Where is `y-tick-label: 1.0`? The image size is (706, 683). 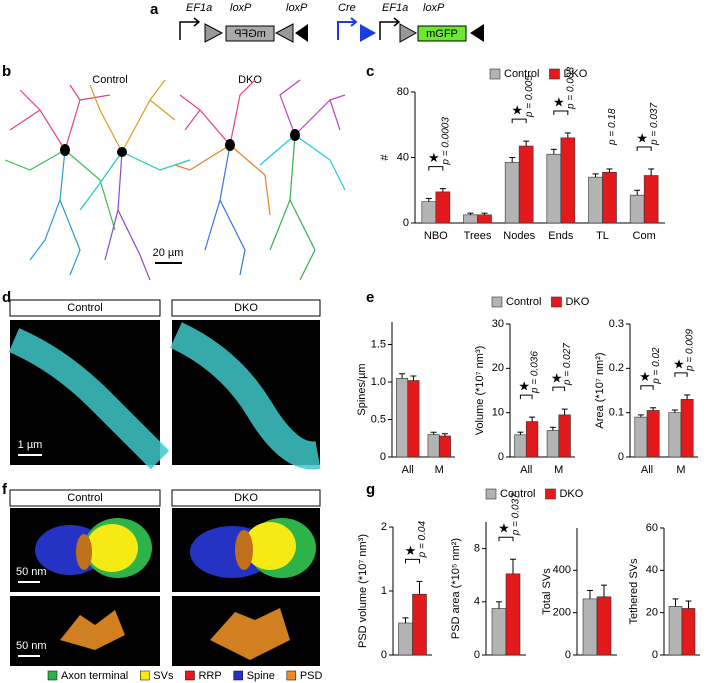
y-tick-label: 1.0 is located at coordinates (378, 382).